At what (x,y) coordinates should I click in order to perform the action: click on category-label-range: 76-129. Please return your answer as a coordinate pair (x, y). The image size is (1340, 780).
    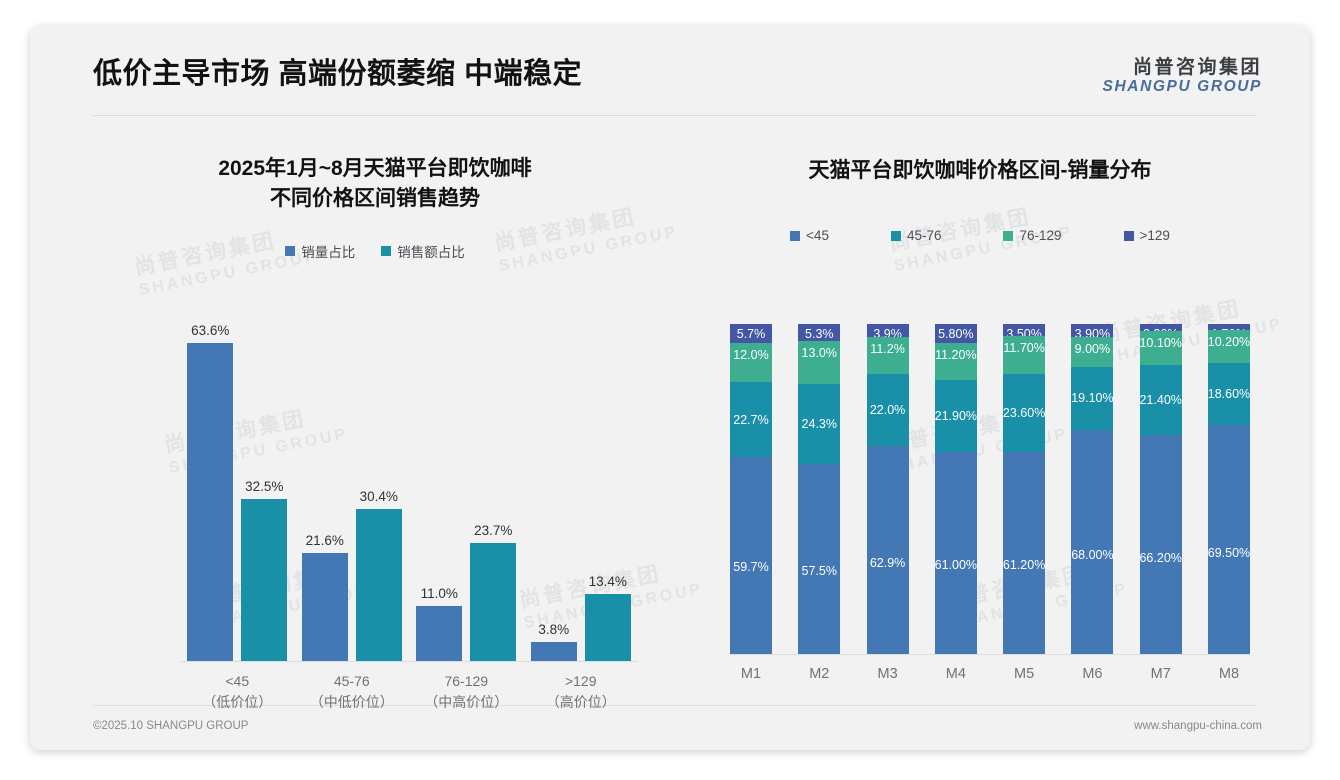
    Looking at the image, I should click on (466, 681).